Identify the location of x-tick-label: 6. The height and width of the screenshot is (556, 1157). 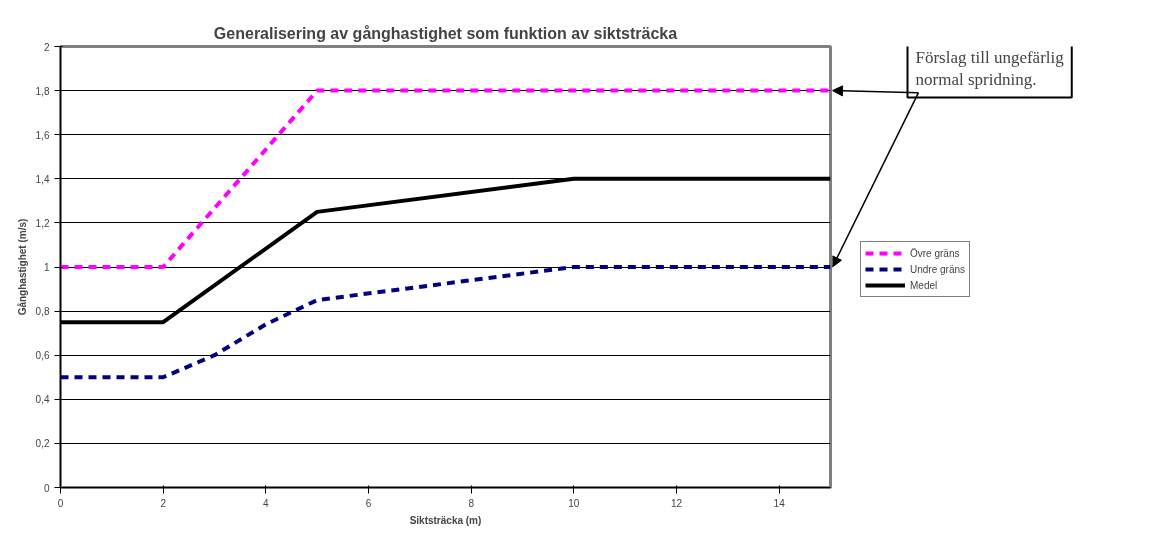
(368, 503).